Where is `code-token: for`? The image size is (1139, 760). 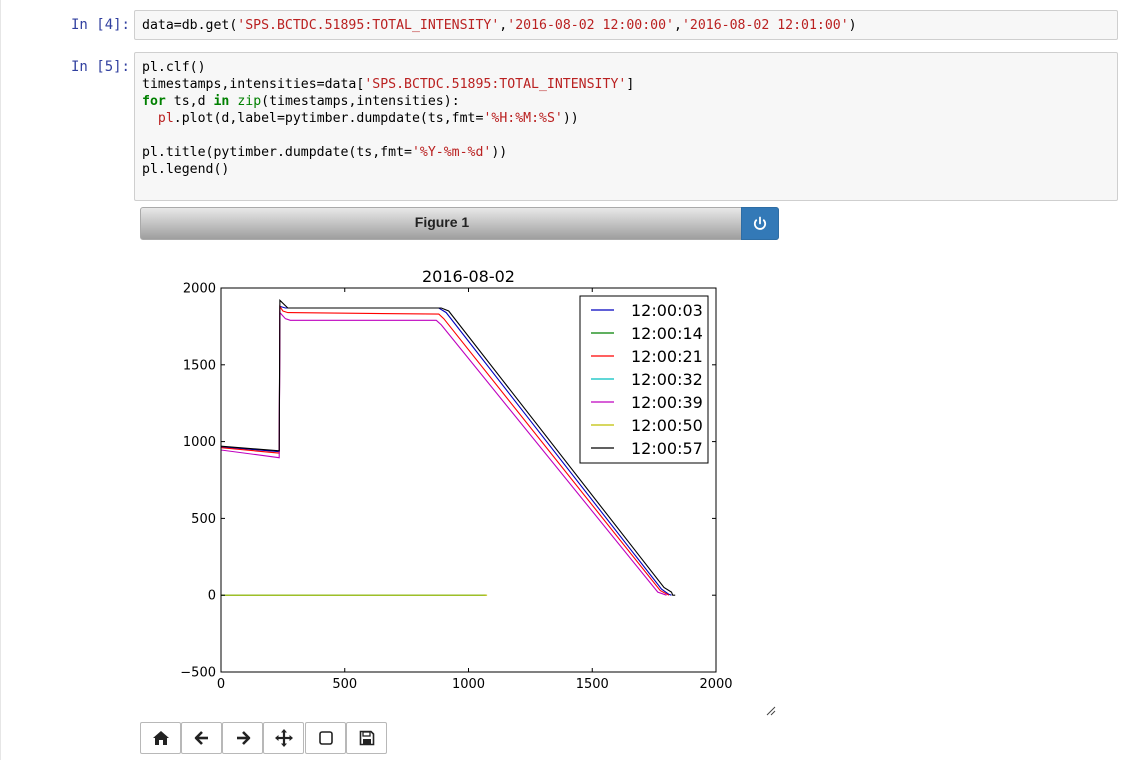 code-token: for is located at coordinates (154, 101).